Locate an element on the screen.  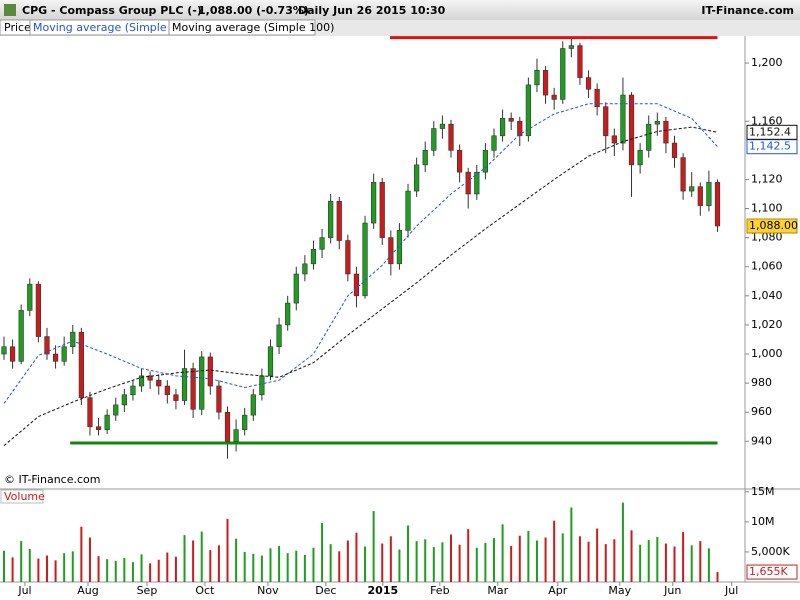
y-tick-label: 980 is located at coordinates (761, 382).